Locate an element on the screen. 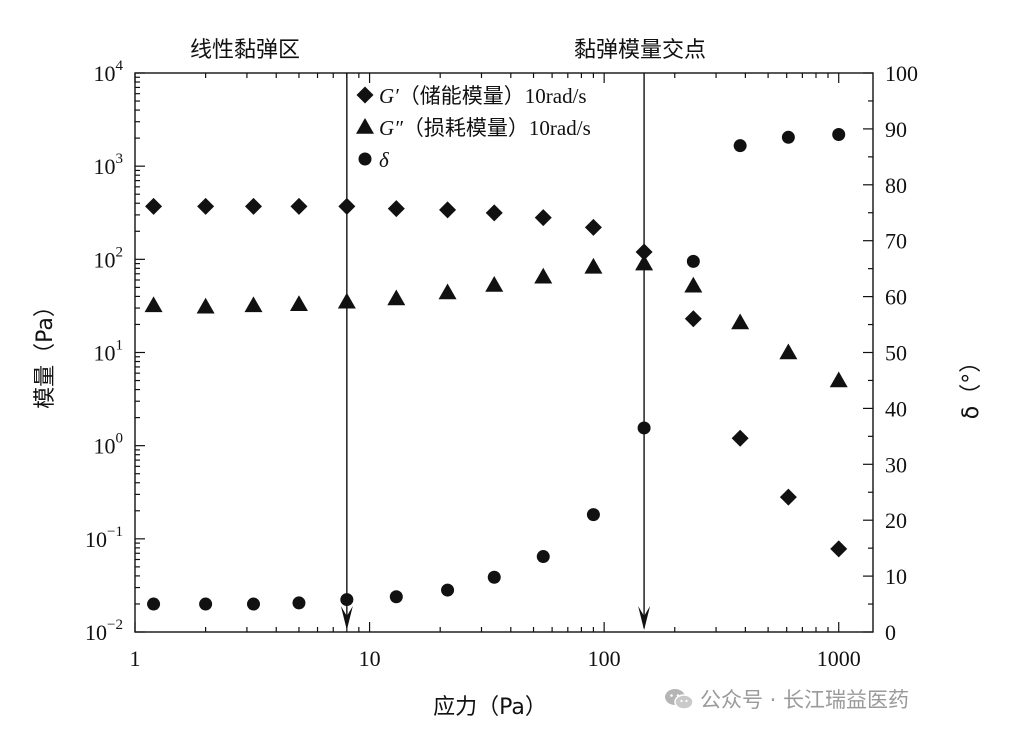  x-tick-label: 10 is located at coordinates (370, 658).